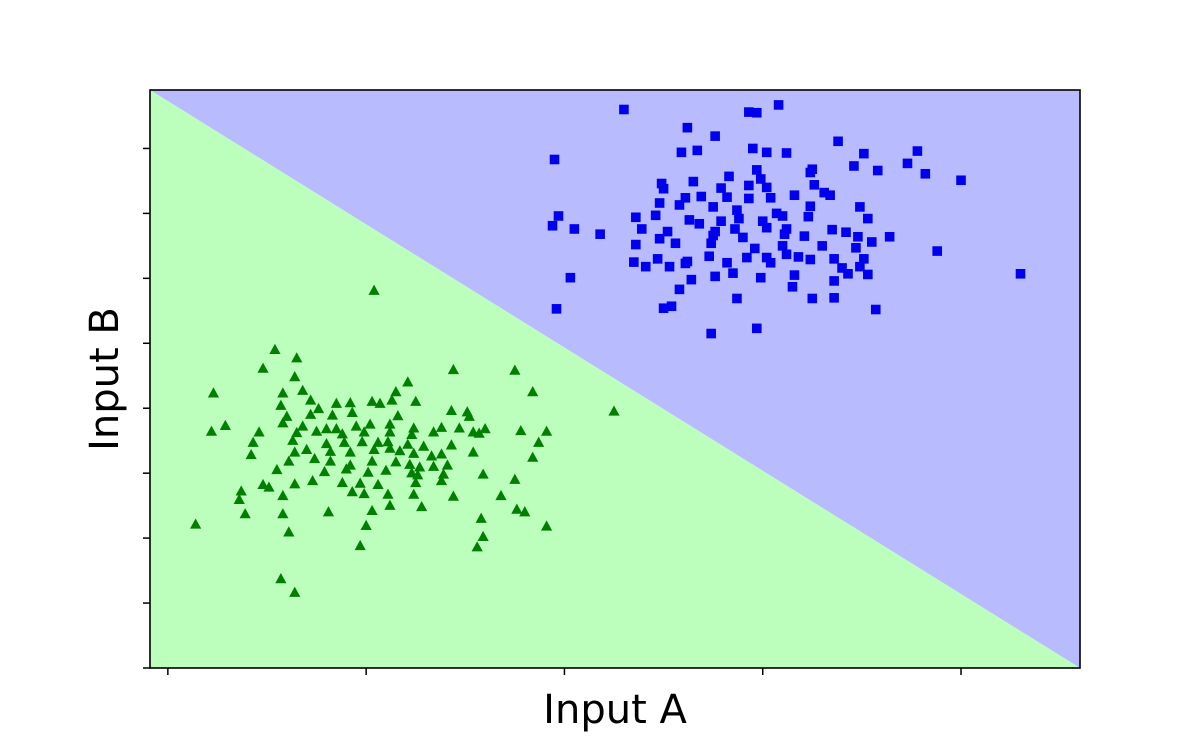  I want to click on x-axis-label: Input A, so click(615, 710).